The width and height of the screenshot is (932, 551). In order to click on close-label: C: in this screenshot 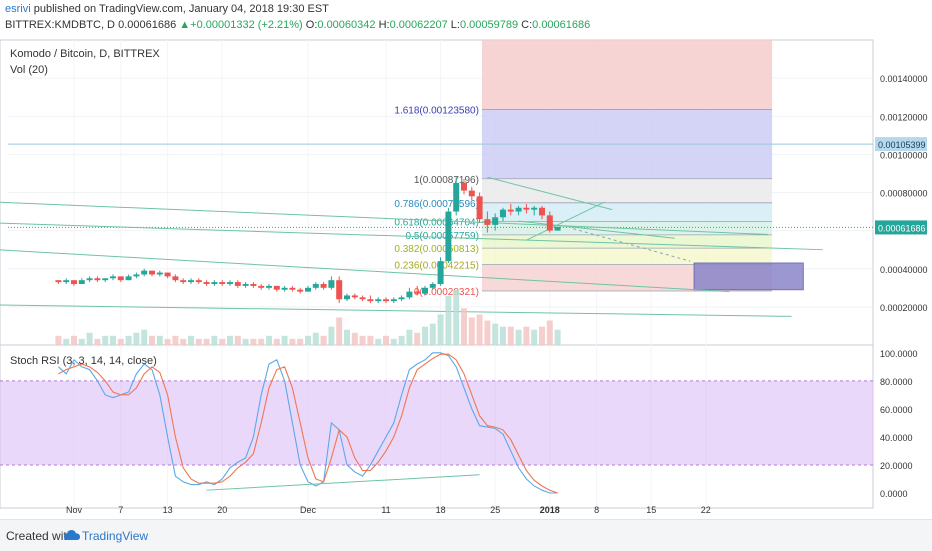, I will do `click(527, 25)`.